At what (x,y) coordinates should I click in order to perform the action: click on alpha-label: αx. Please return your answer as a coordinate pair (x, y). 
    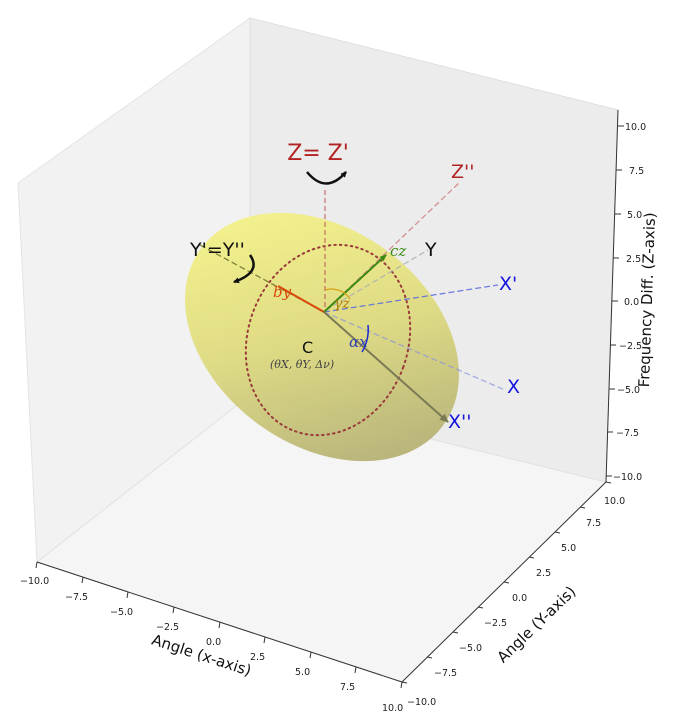
    Looking at the image, I should click on (358, 342).